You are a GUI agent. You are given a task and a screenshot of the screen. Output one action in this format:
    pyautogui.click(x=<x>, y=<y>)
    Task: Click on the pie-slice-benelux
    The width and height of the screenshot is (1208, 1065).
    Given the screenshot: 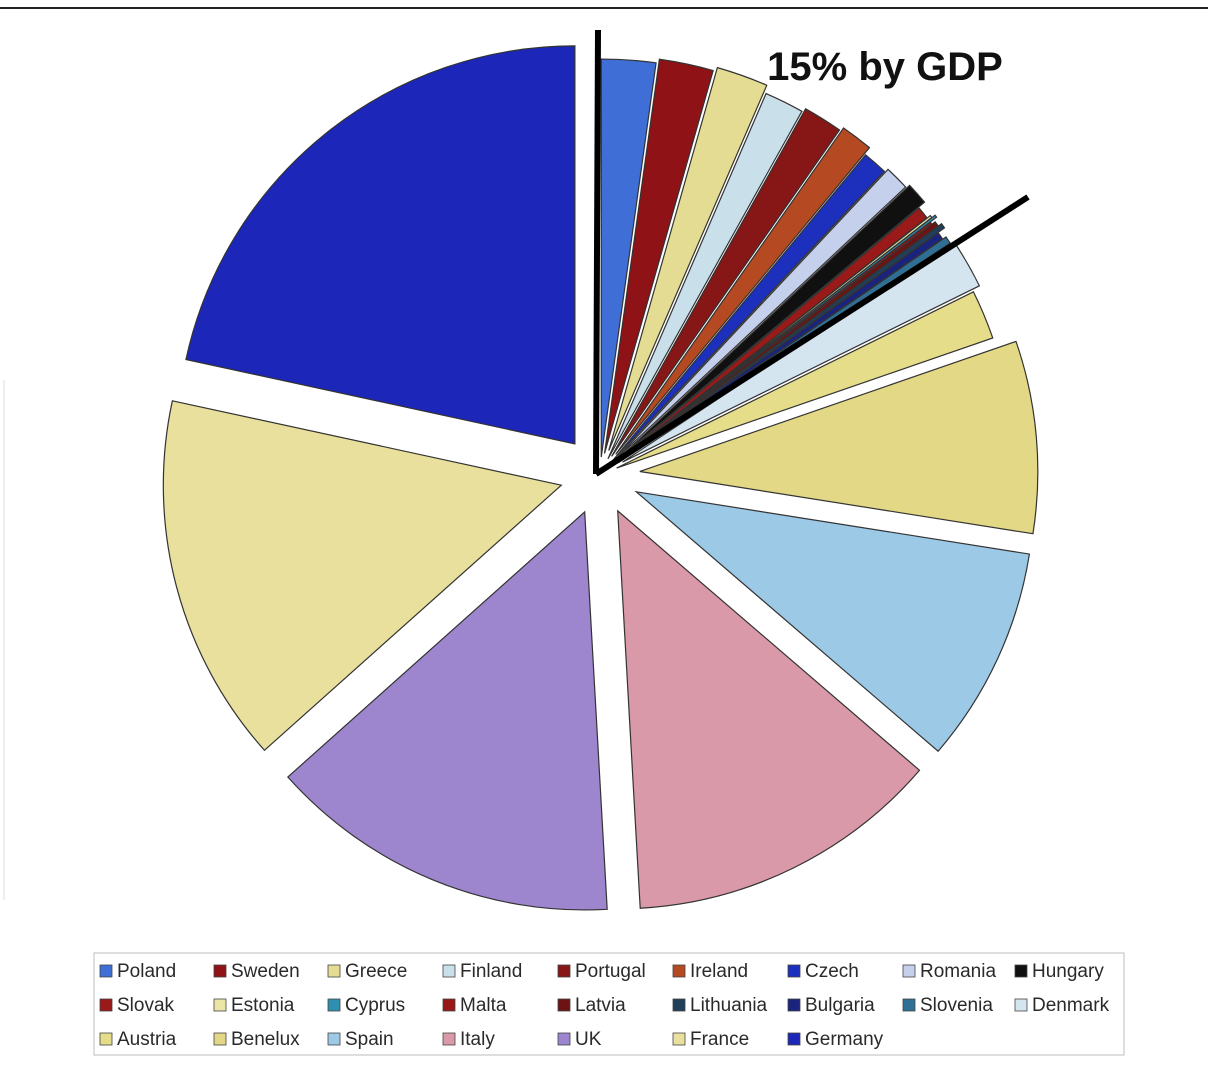 What is the action you would take?
    pyautogui.click(x=839, y=437)
    